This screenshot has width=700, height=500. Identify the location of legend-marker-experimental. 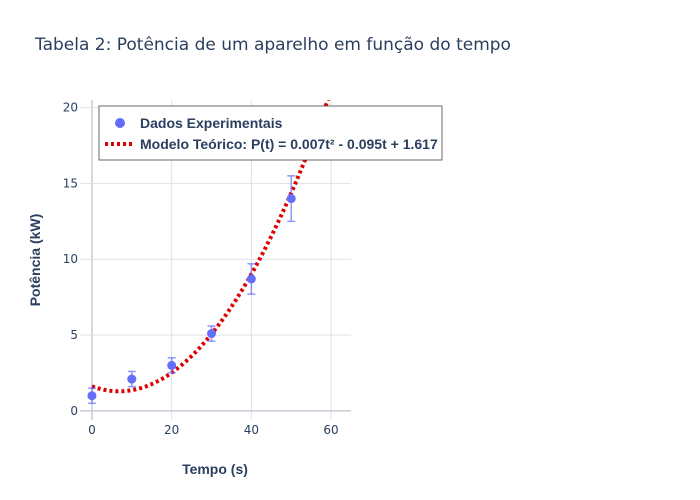
(120, 123).